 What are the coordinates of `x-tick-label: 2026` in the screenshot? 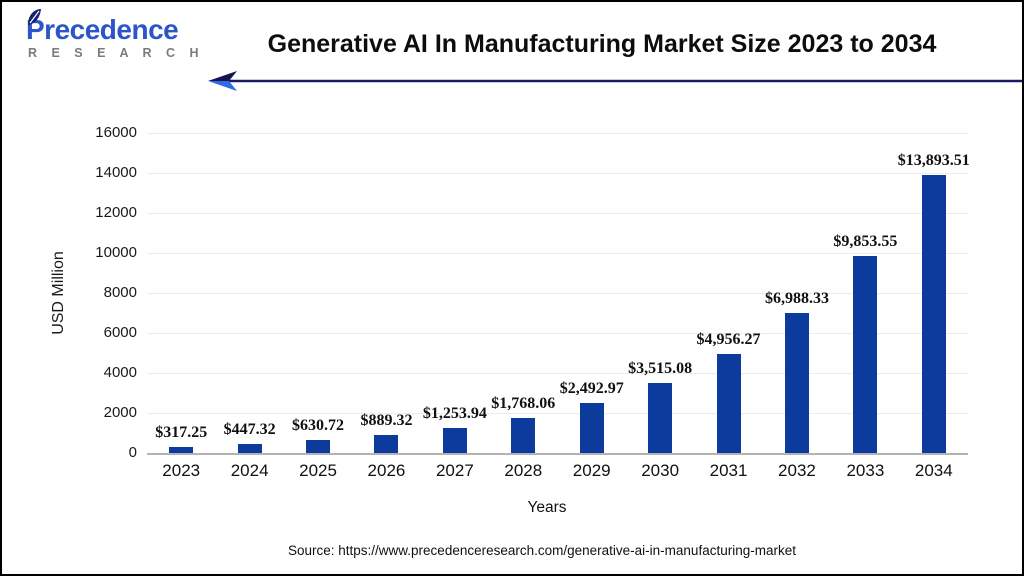 It's located at (386, 470).